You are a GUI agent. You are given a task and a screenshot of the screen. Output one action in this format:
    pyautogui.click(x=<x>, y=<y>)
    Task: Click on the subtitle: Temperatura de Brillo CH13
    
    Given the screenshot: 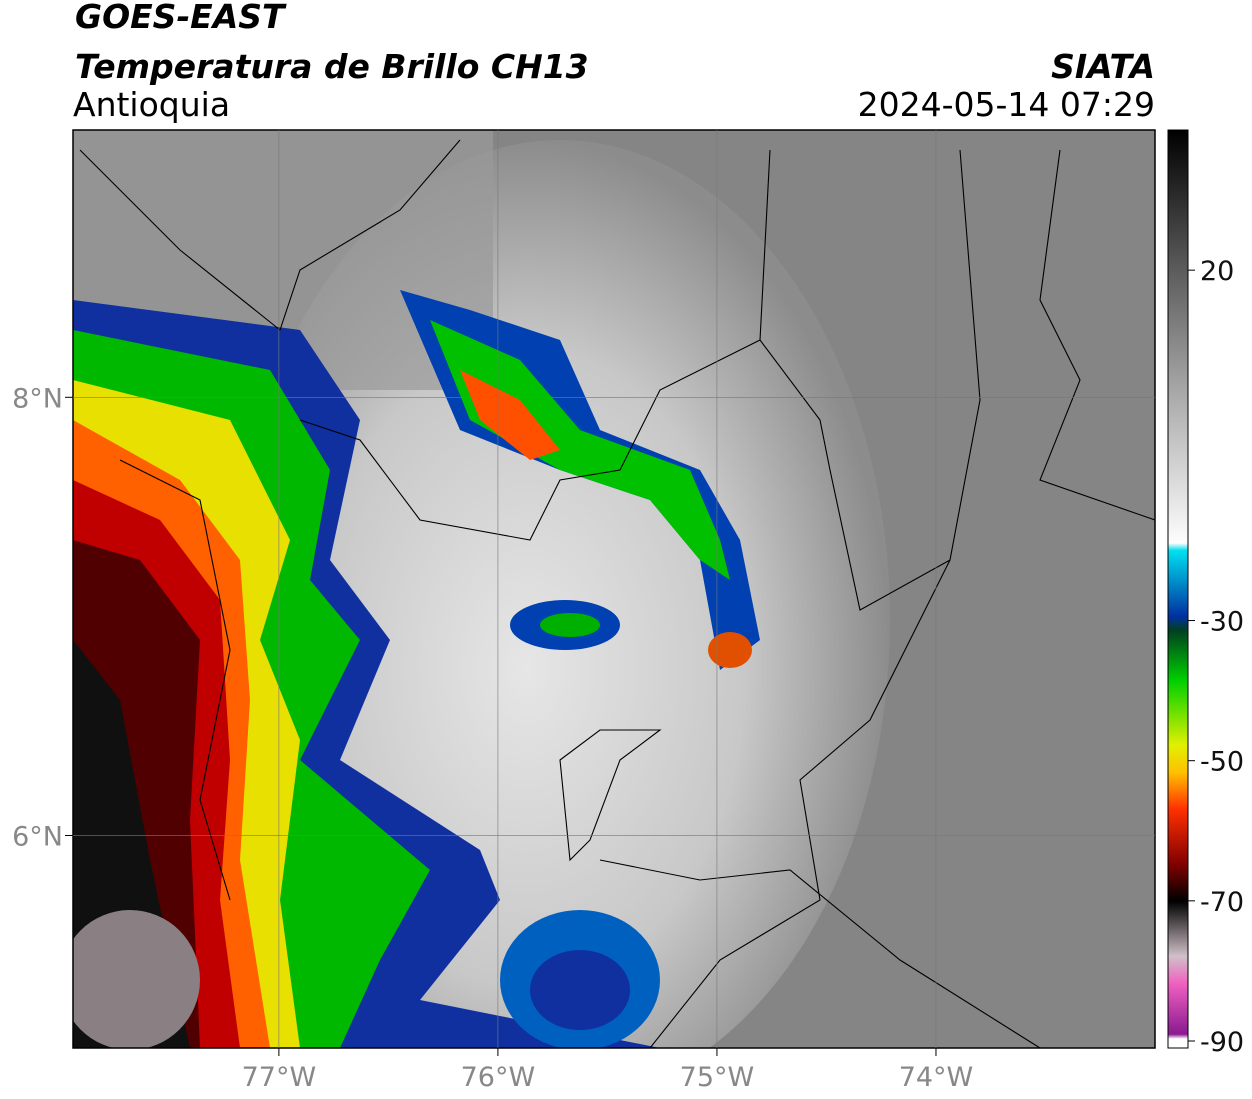 What is the action you would take?
    pyautogui.click(x=332, y=66)
    